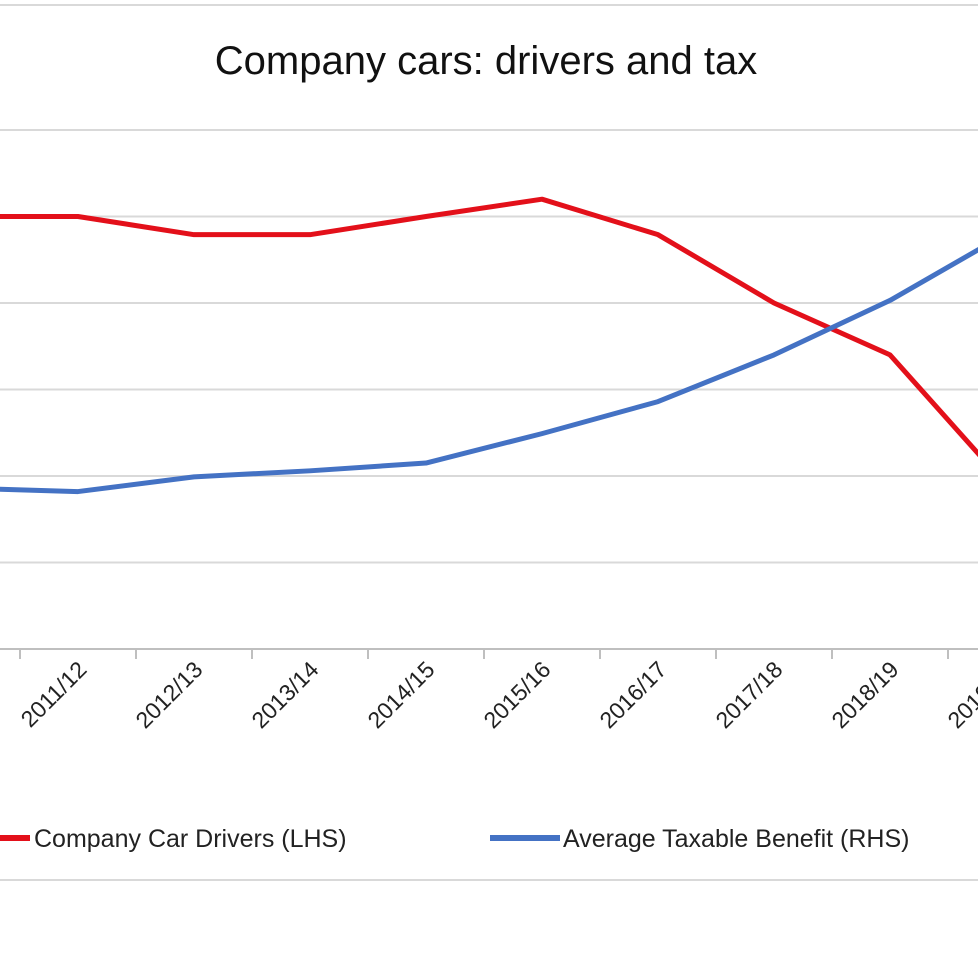  I want to click on x-tick-label: 2016/17, so click(632, 694).